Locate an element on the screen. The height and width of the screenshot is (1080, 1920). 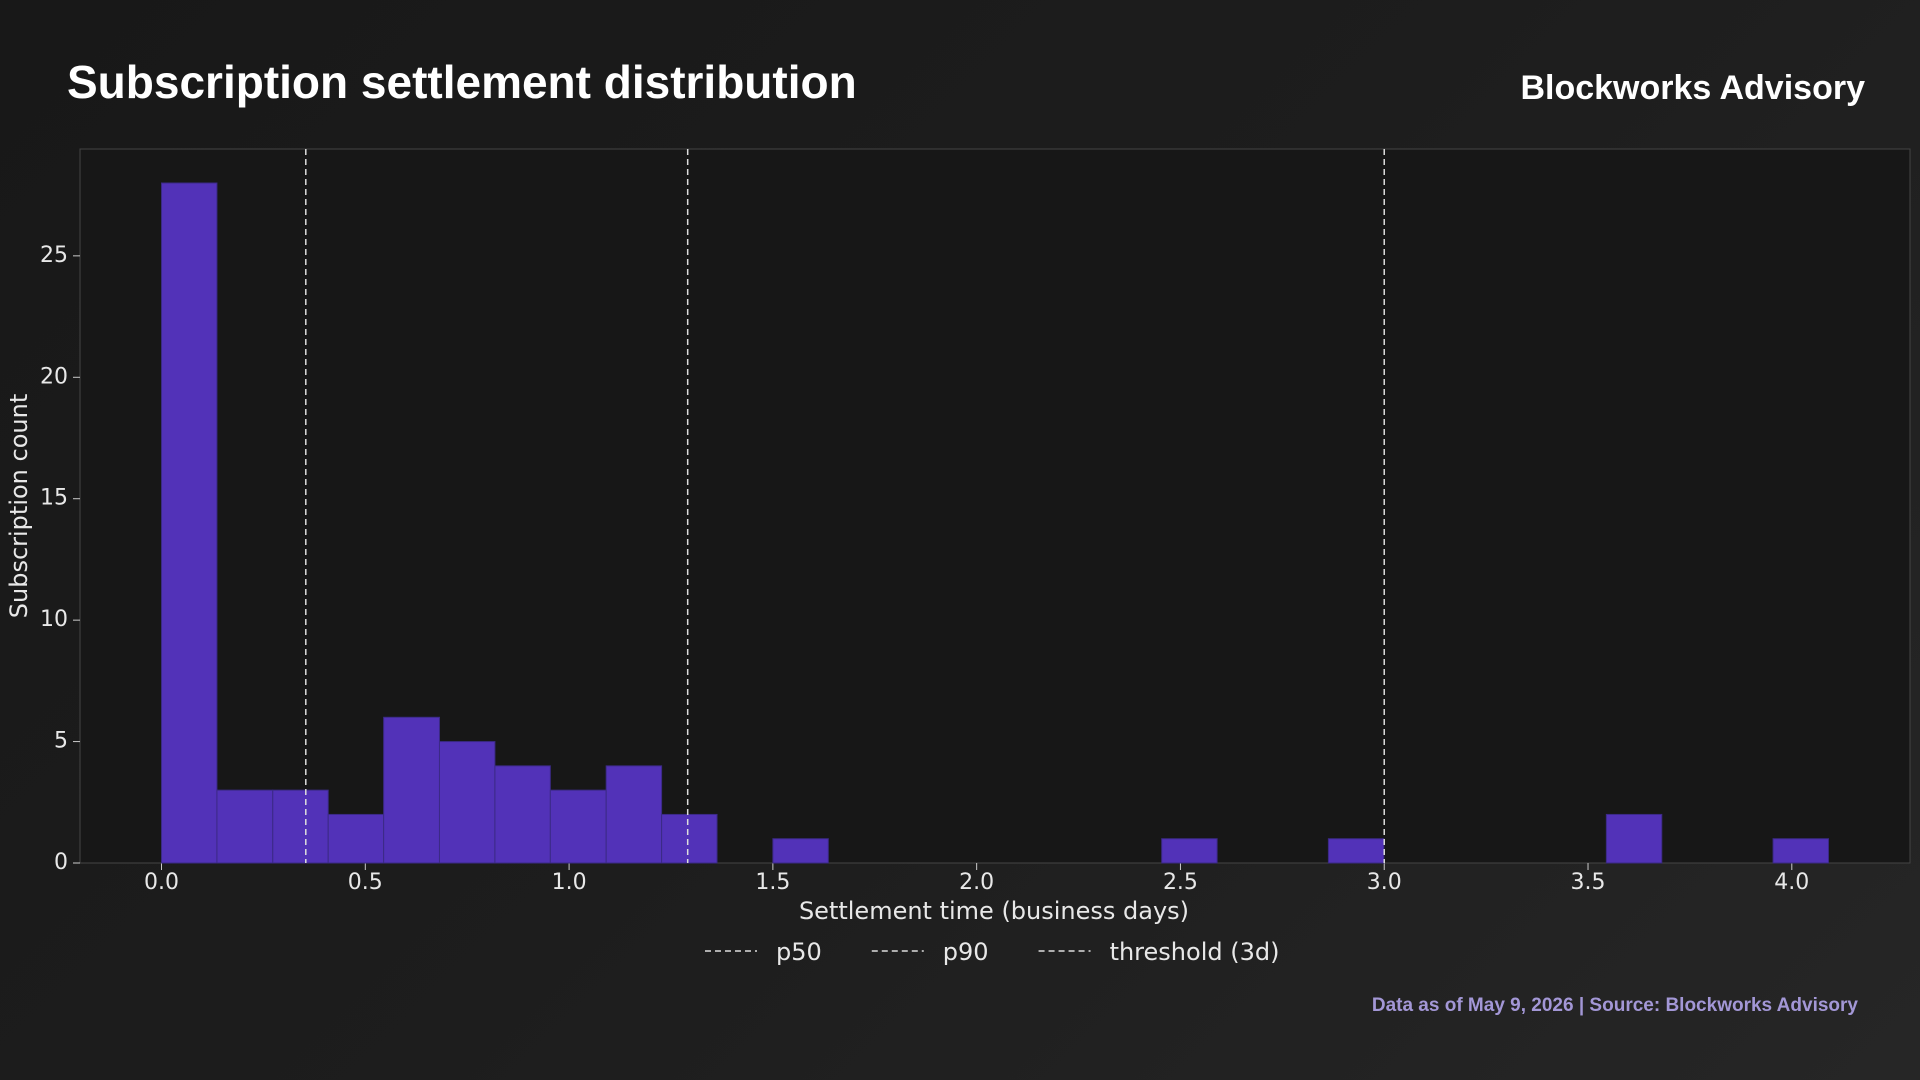
chart-title: Subscription settlement distribution is located at coordinates (462, 82).